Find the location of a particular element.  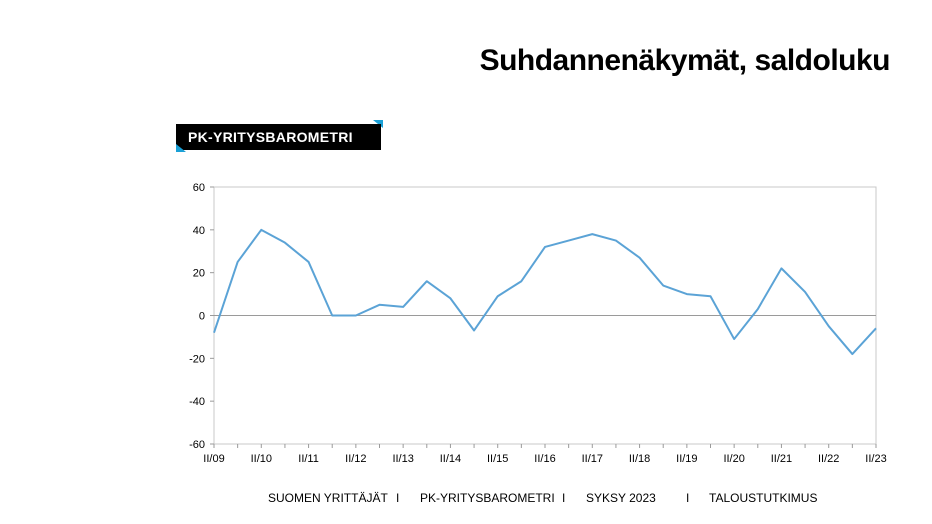

x-tick-label: II/18 is located at coordinates (639, 459).